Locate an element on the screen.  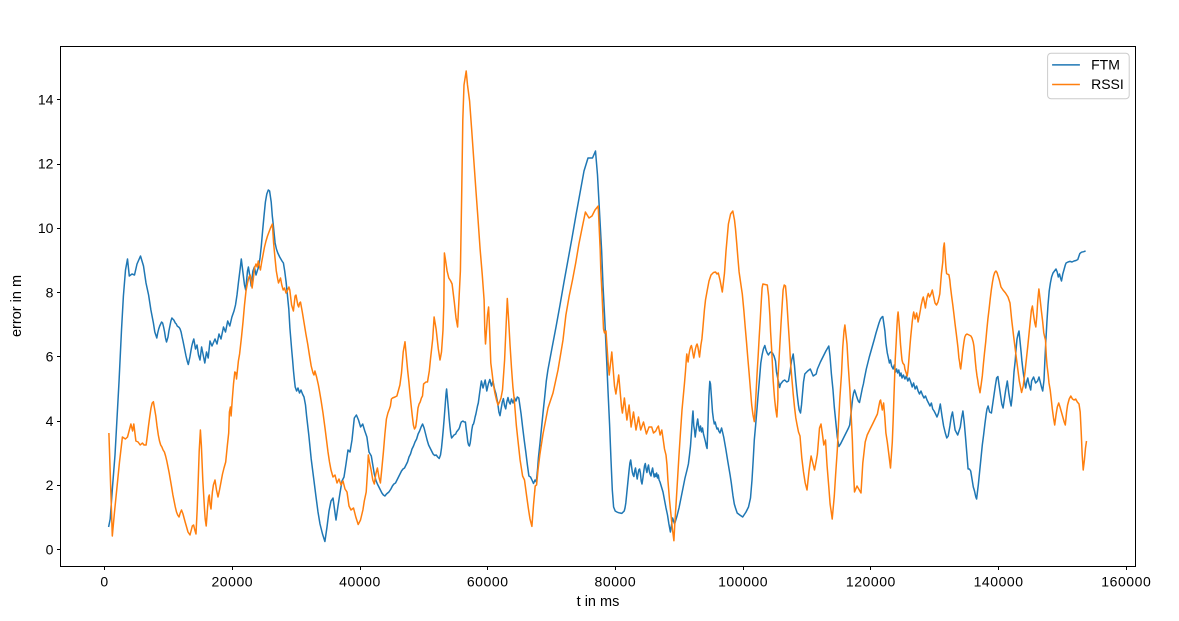
svg-text: 4 is located at coordinates (50, 421).